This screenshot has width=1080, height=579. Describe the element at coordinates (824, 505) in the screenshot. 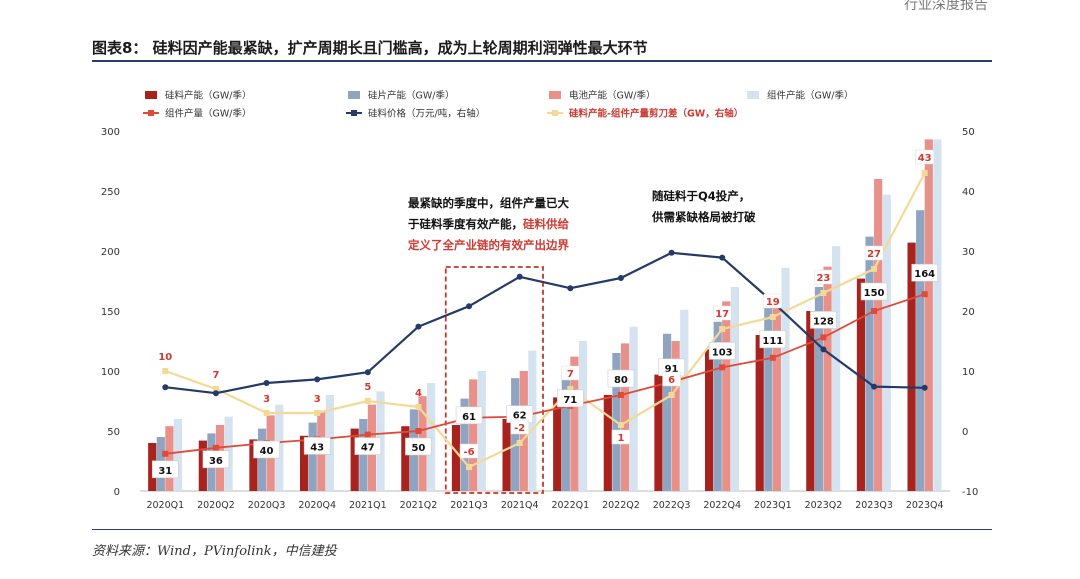

I see `x-tick-label: 2023Q2` at that location.